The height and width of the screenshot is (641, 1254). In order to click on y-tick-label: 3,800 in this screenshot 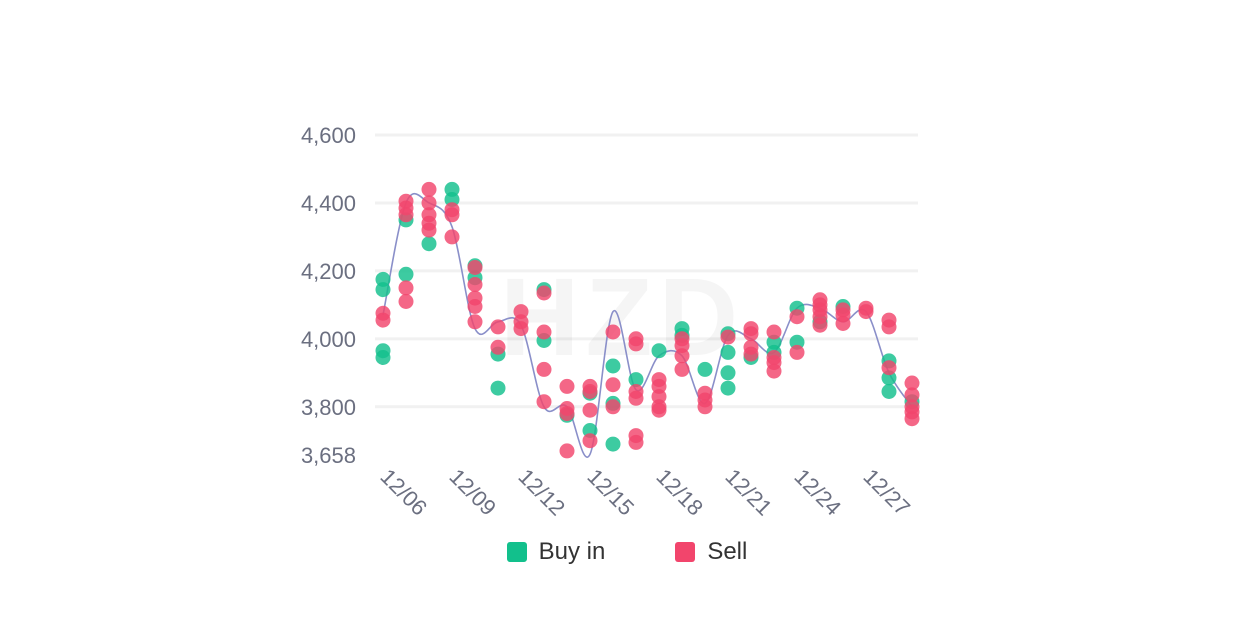, I will do `click(328, 407)`.